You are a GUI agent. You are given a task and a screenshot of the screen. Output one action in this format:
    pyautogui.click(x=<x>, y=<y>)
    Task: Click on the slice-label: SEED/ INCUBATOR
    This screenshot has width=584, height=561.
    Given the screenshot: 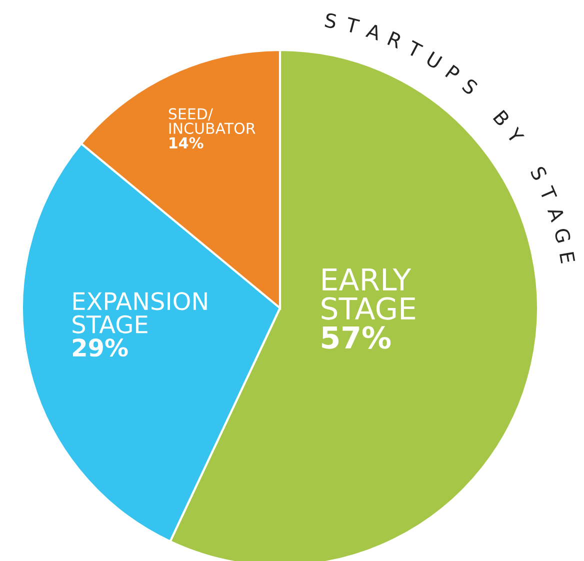 What is the action you would take?
    pyautogui.click(x=212, y=121)
    